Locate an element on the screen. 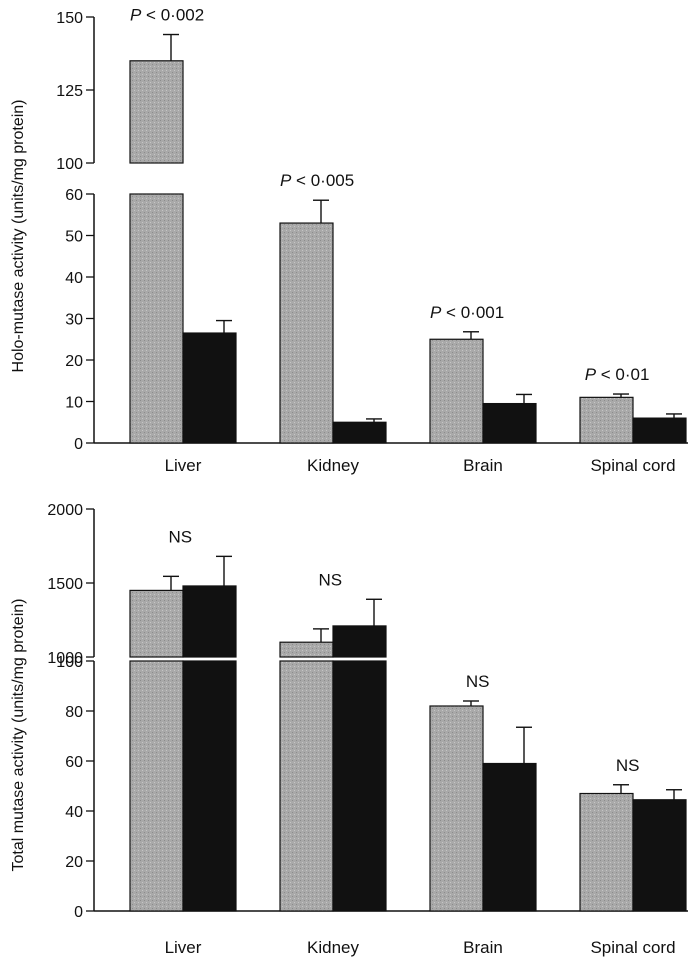  significance-label: P < 0·01 is located at coordinates (617, 374).